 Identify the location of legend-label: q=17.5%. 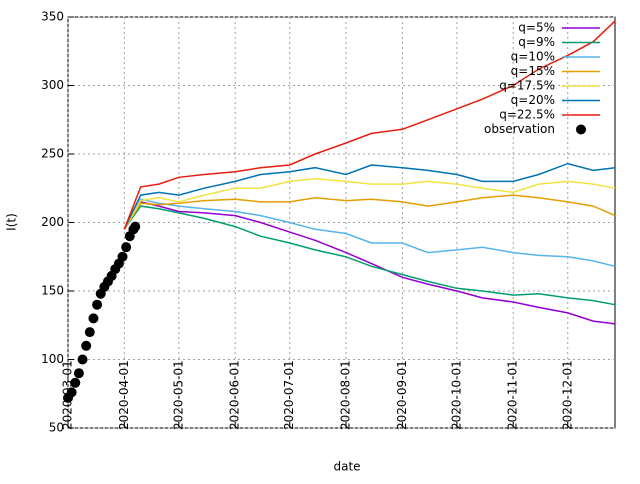
(527, 86).